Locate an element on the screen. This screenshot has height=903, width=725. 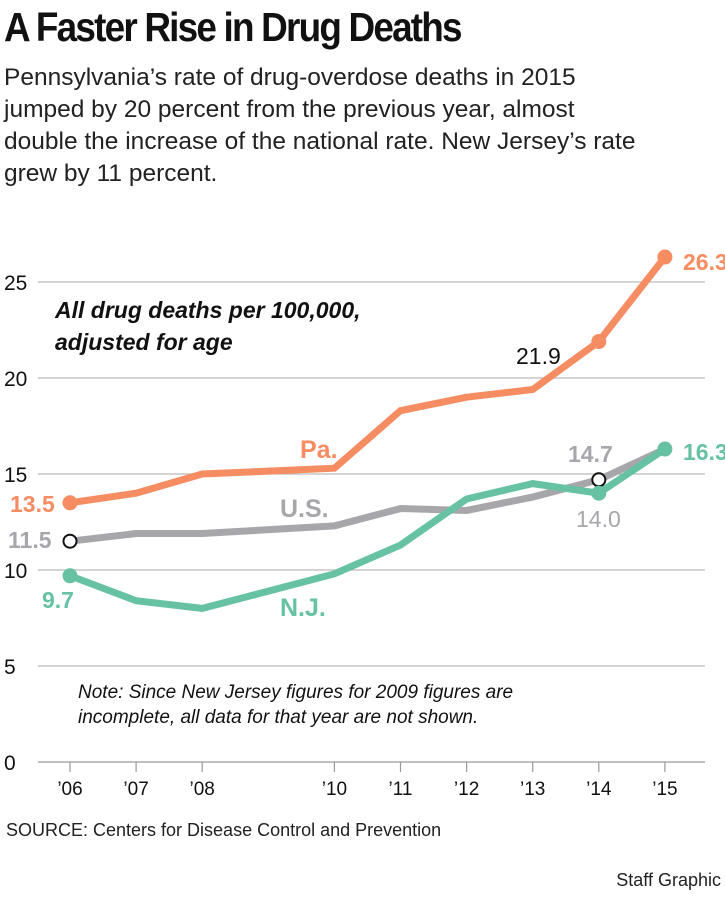
data-label: N.J. is located at coordinates (303, 608).